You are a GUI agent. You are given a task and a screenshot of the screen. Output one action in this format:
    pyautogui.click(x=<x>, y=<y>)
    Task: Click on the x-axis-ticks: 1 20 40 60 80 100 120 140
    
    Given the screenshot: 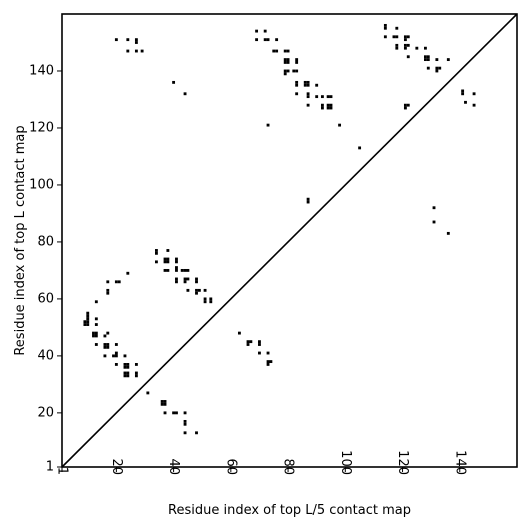 What is the action you would take?
    pyautogui.click(x=261, y=462)
    